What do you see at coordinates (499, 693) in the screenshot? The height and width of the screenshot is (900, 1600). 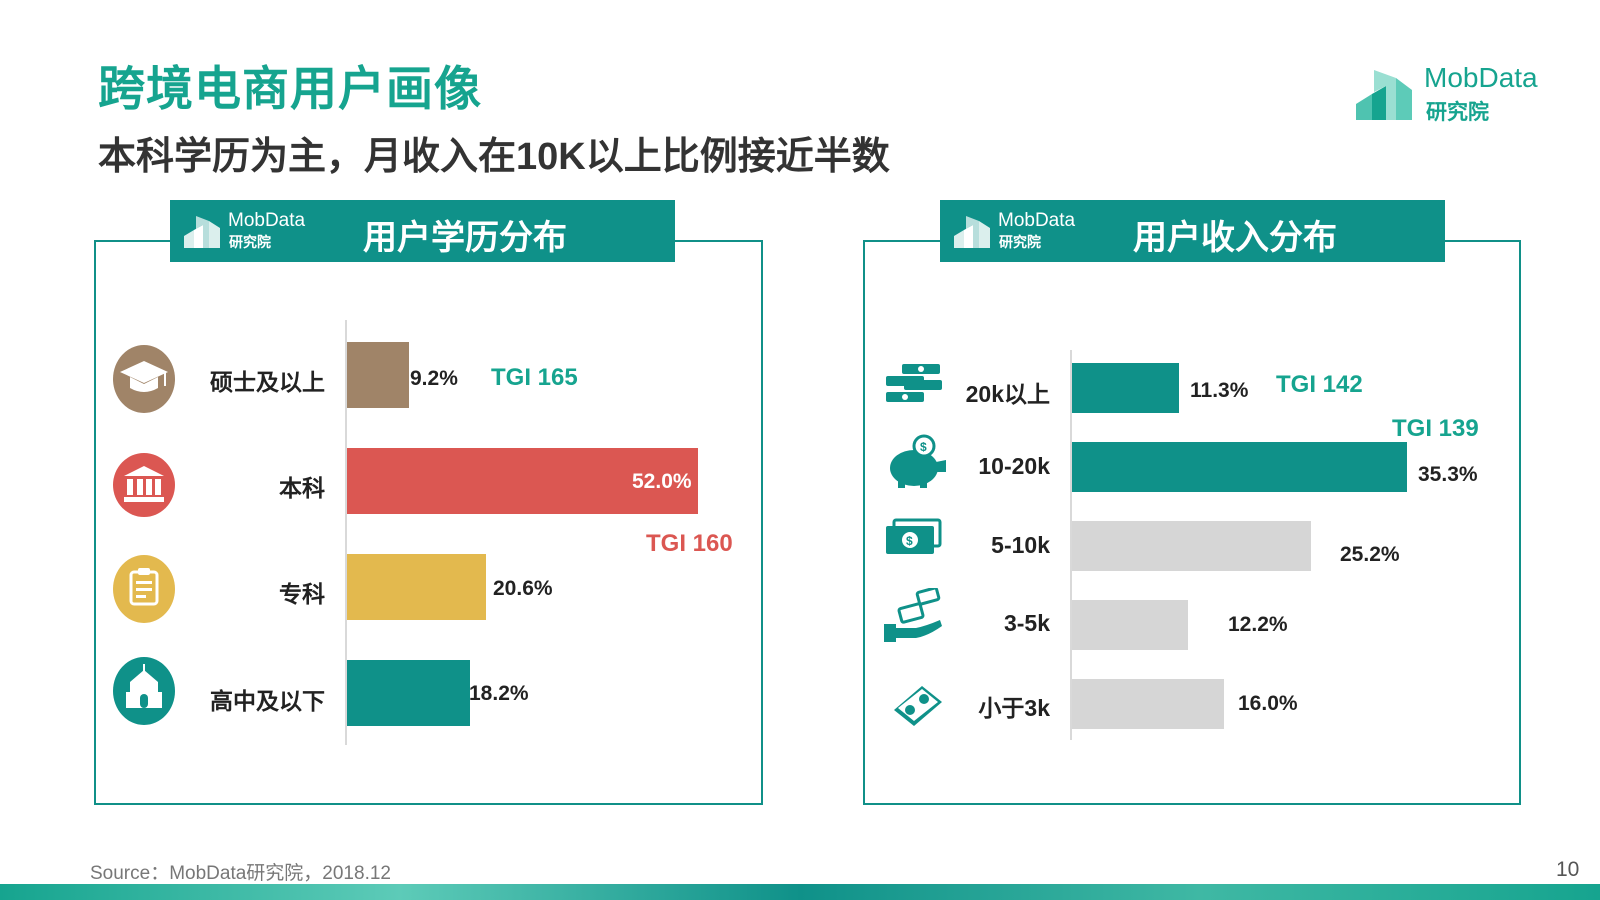 I see `education-value-label: 18.2%` at bounding box center [499, 693].